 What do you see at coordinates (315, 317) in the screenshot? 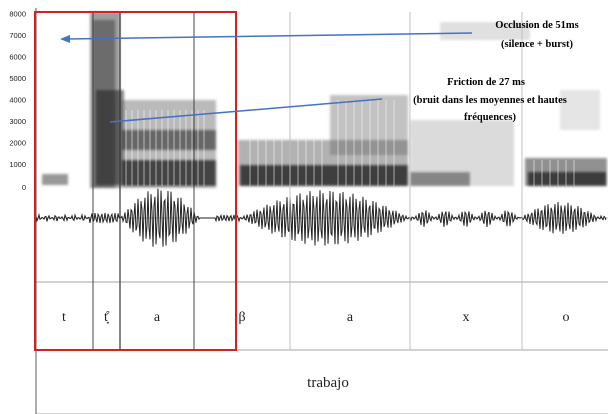
I see `segment-labels: t t̞̊ a β a x o` at bounding box center [315, 317].